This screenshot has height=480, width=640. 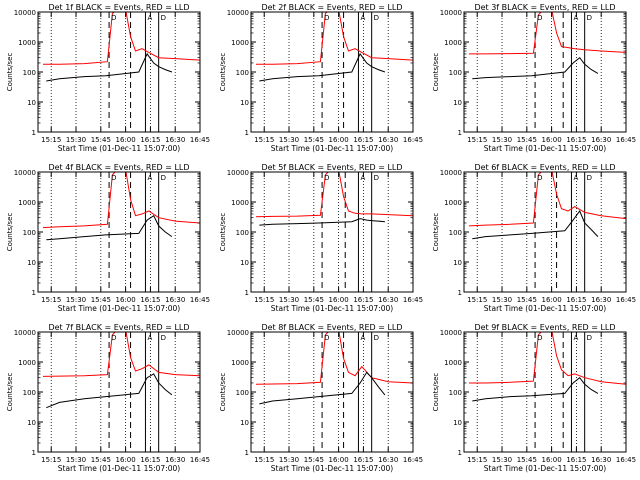 I want to click on plot-title: Det 9f BLACK = Events, RED = LLD, so click(x=544, y=327).